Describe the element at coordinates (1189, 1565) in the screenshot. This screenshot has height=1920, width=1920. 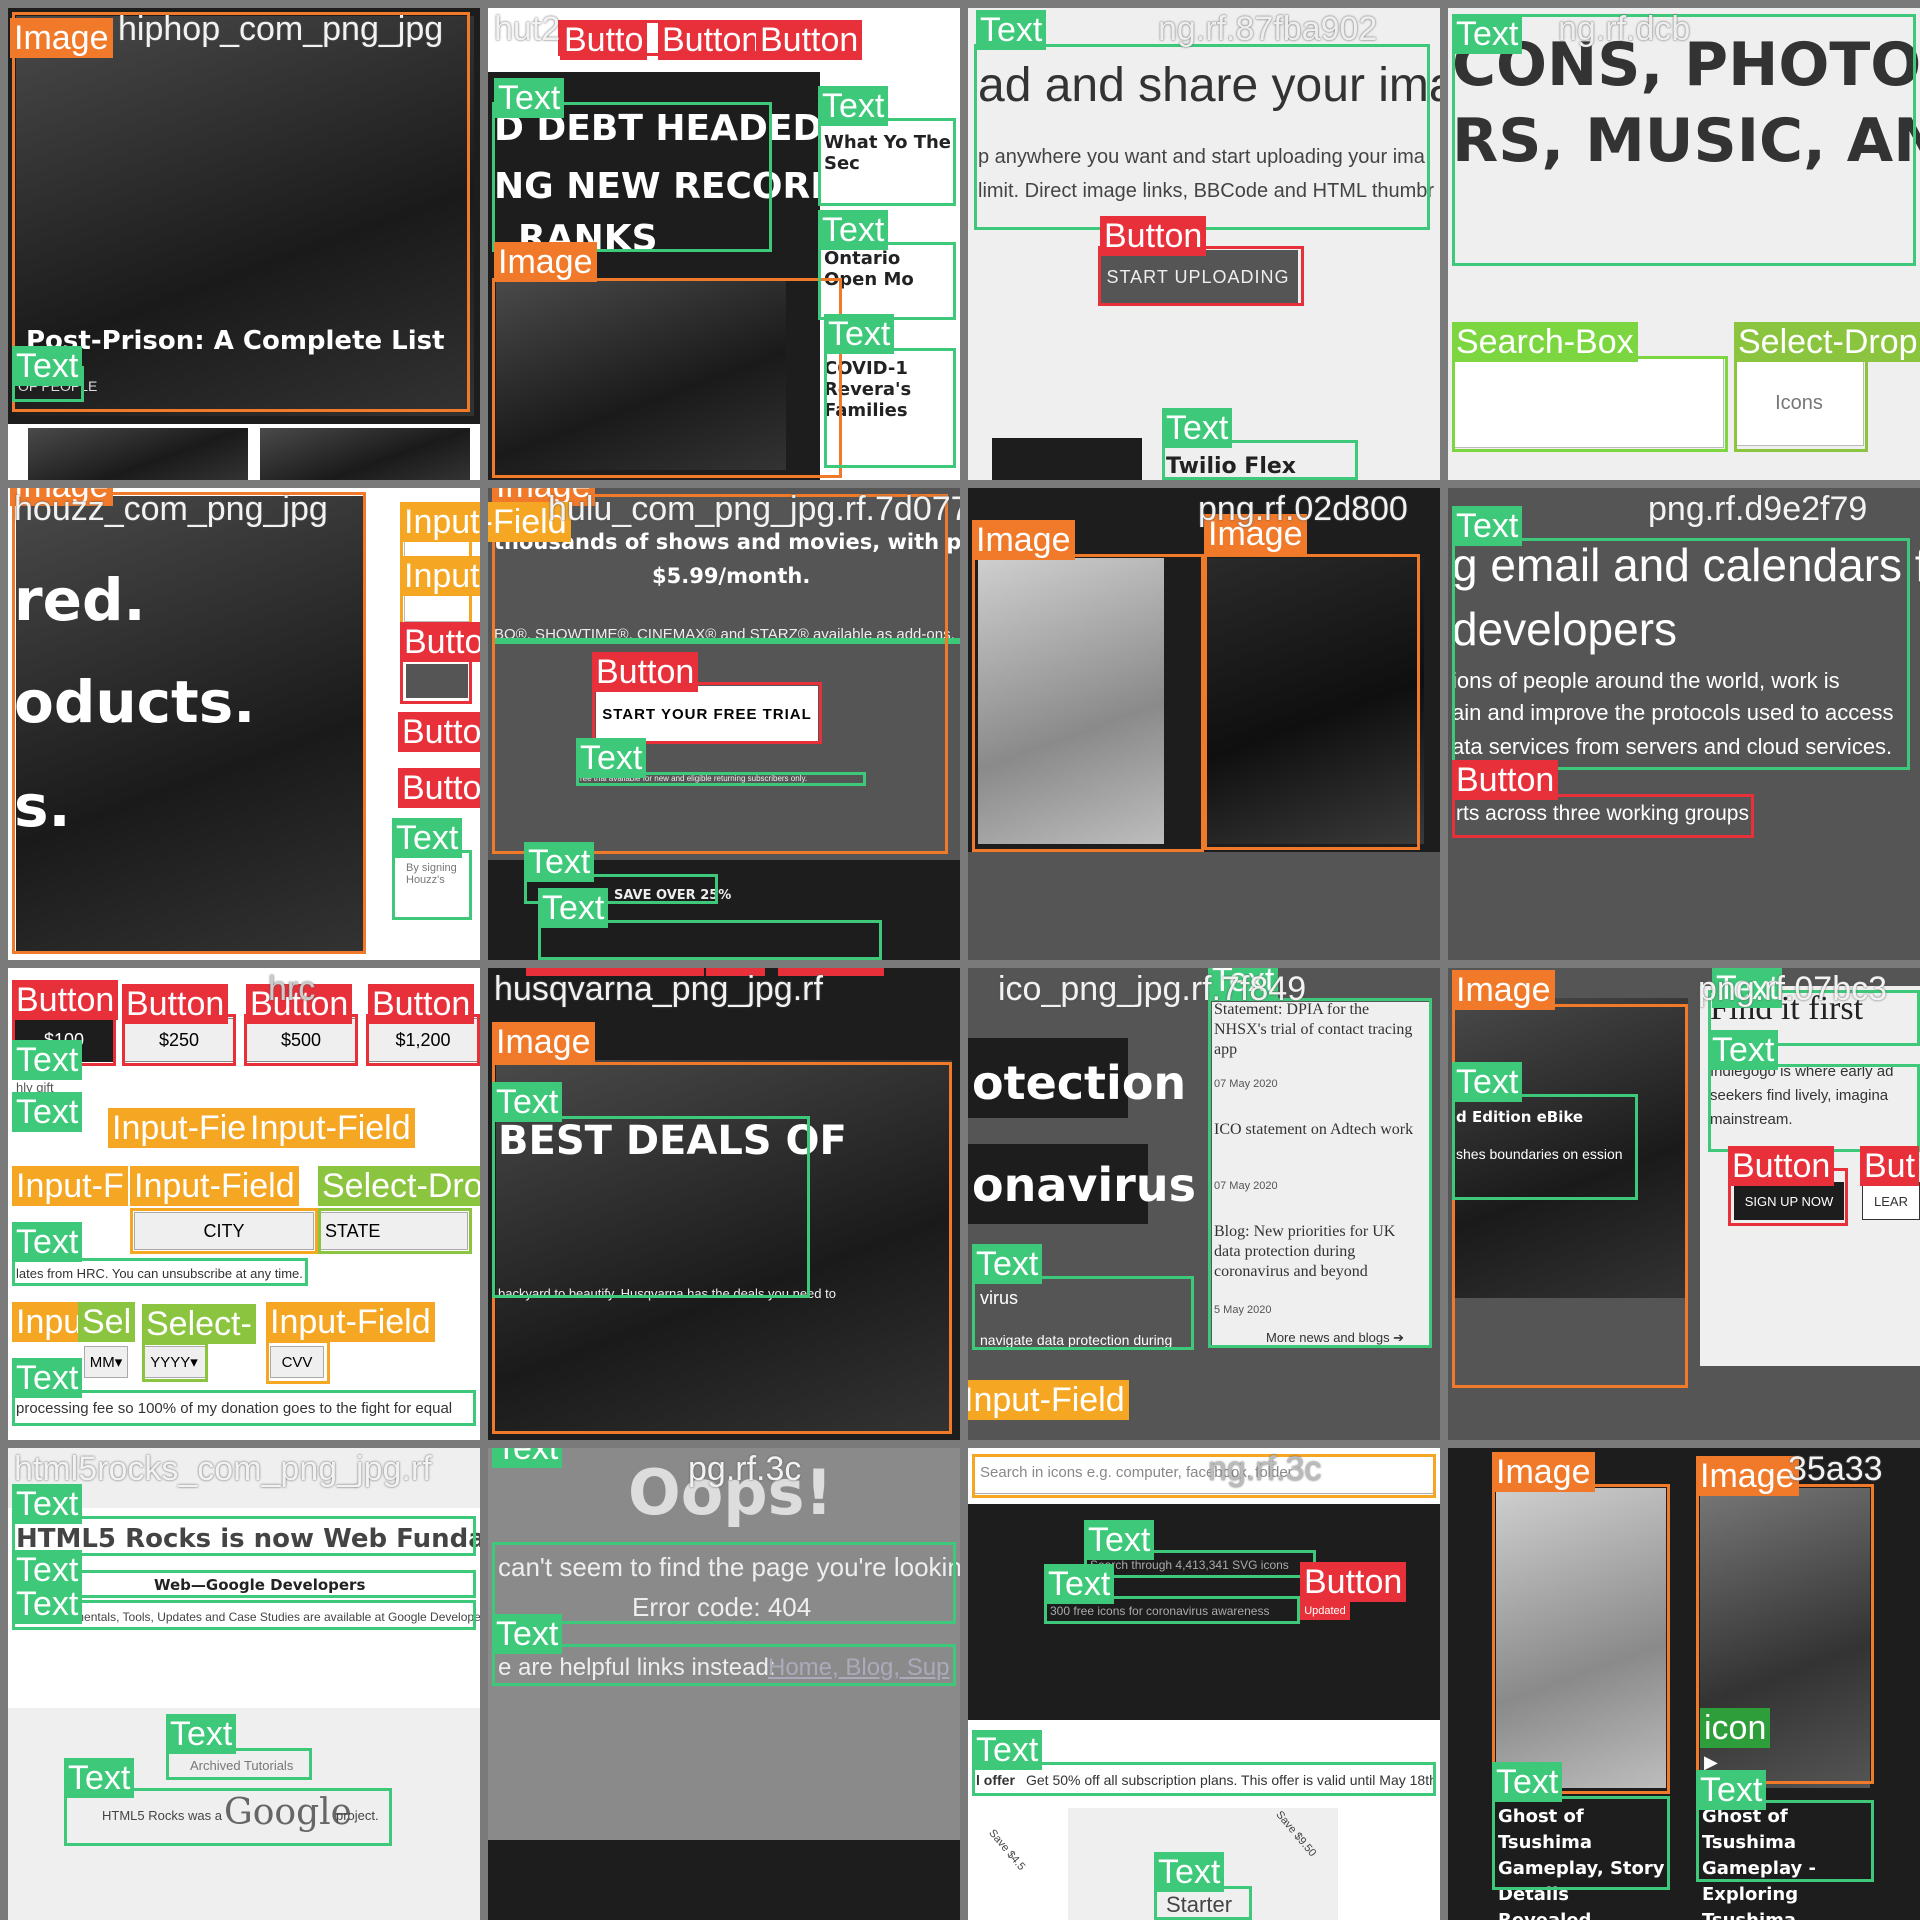
I see `search-through-text: Search through 4,413,341 SVG icons` at that location.